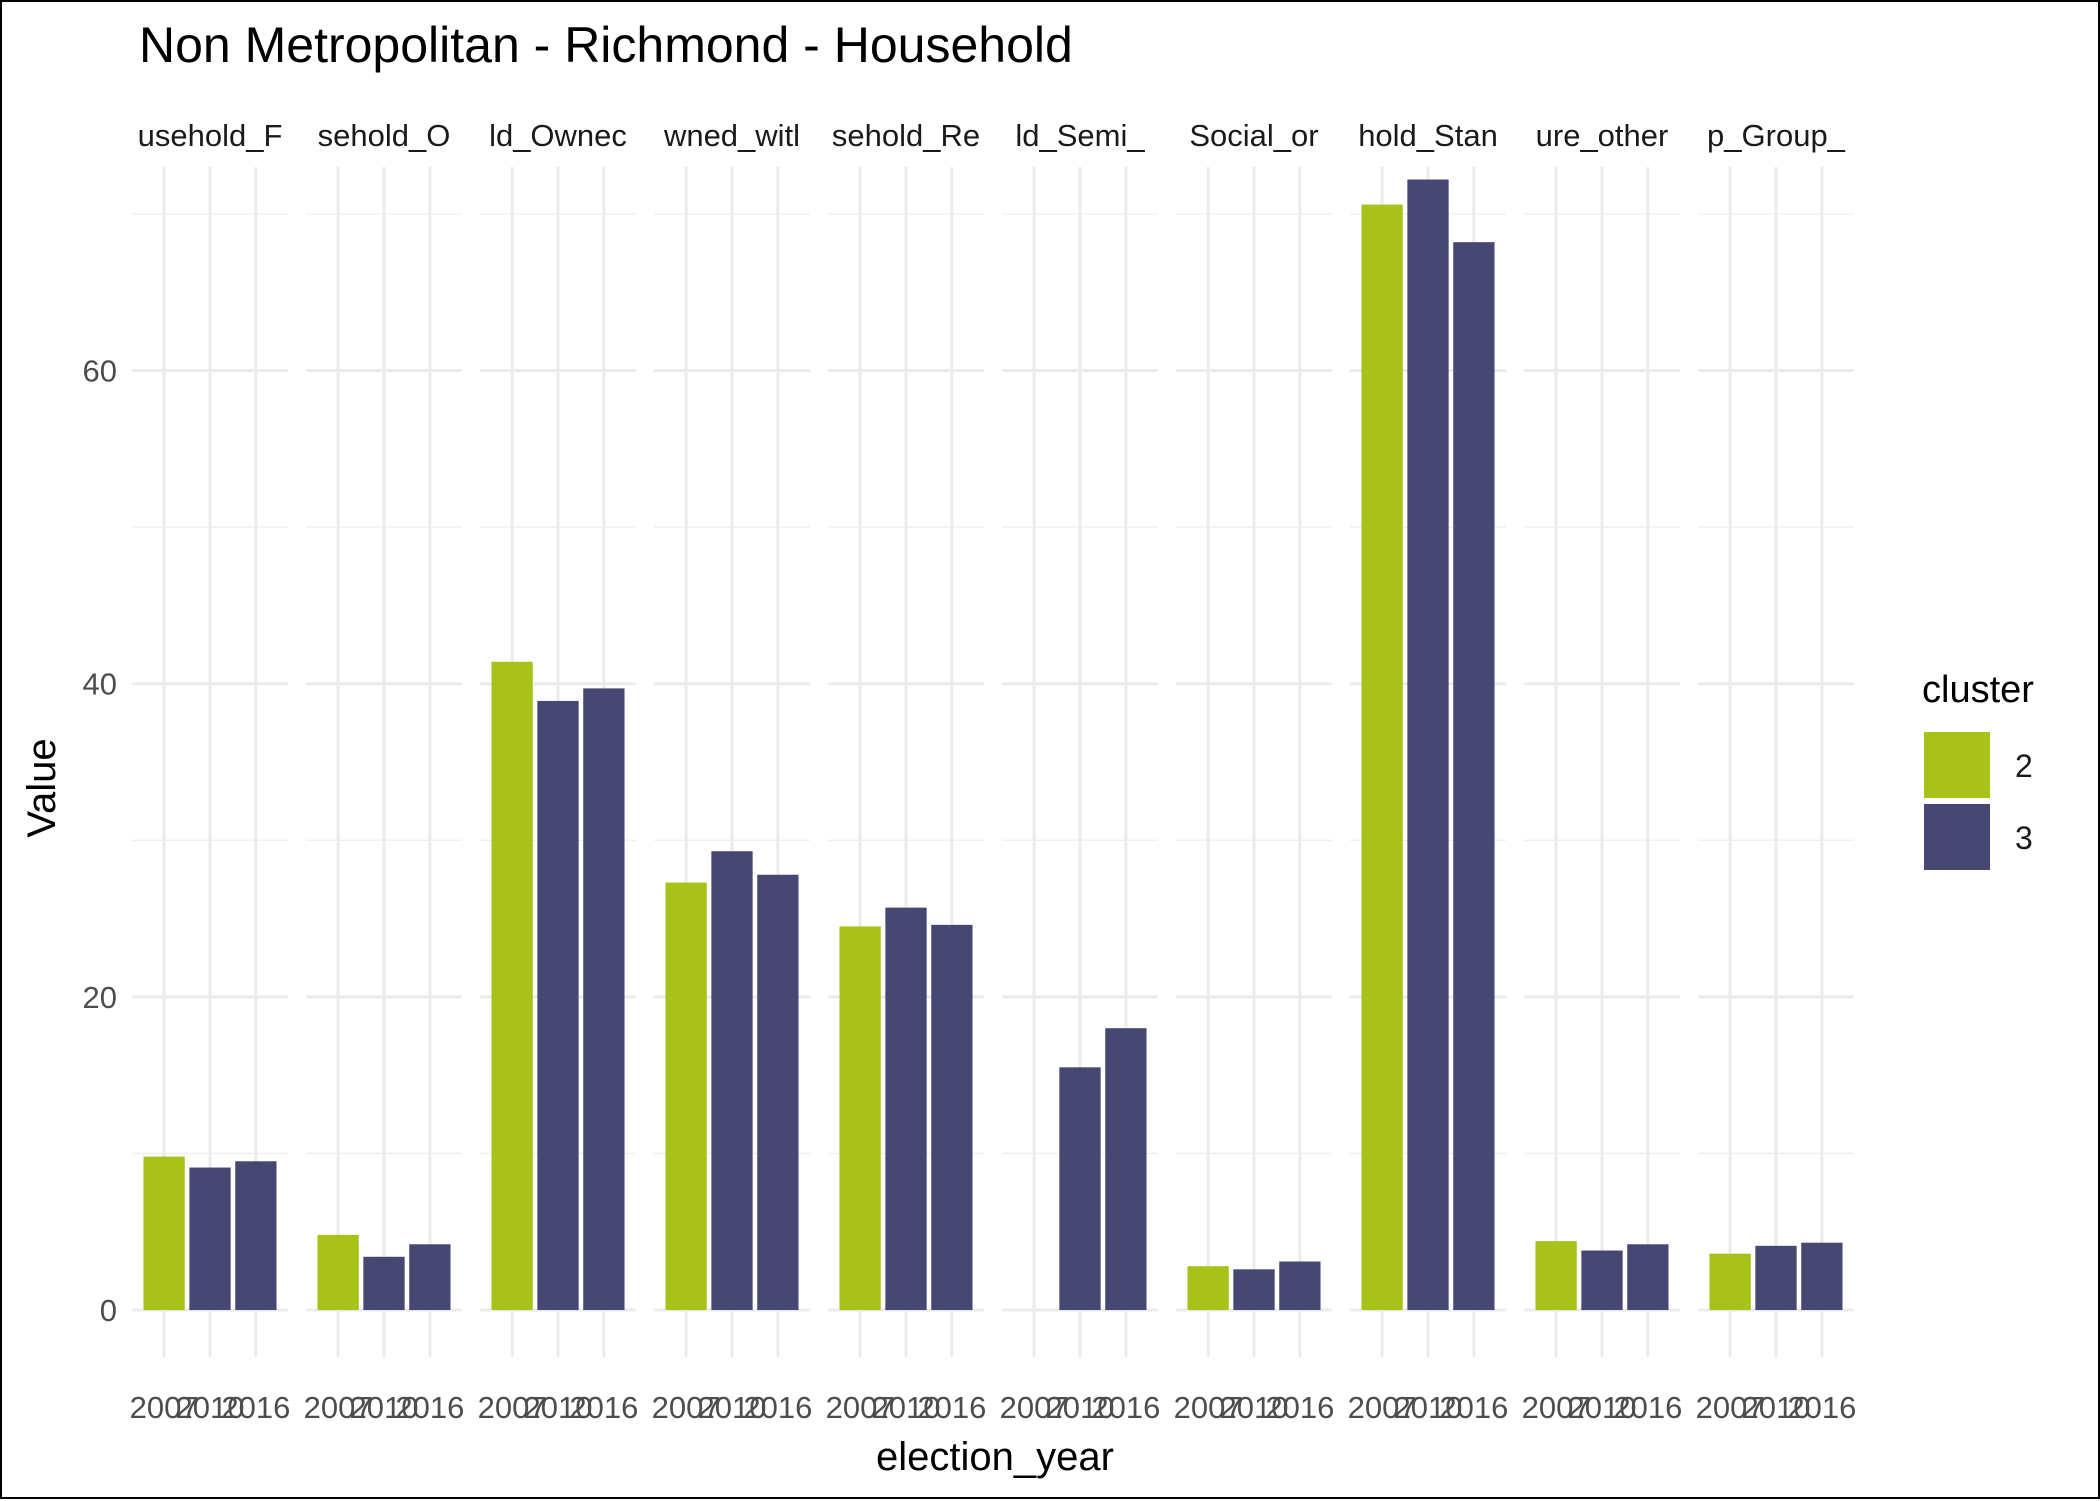 The image size is (2100, 1501). I want to click on legend-label-3: 3, so click(2024, 838).